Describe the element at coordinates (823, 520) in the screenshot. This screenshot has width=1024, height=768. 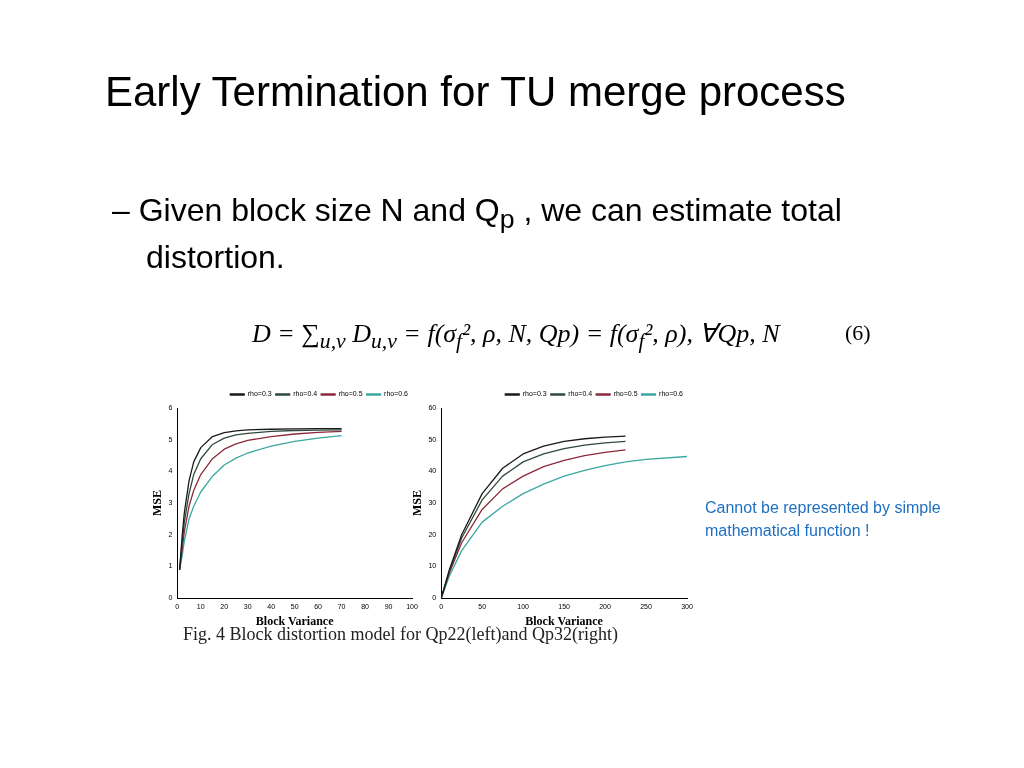
I see `text: Cannot be represented by simple mathematical function !` at that location.